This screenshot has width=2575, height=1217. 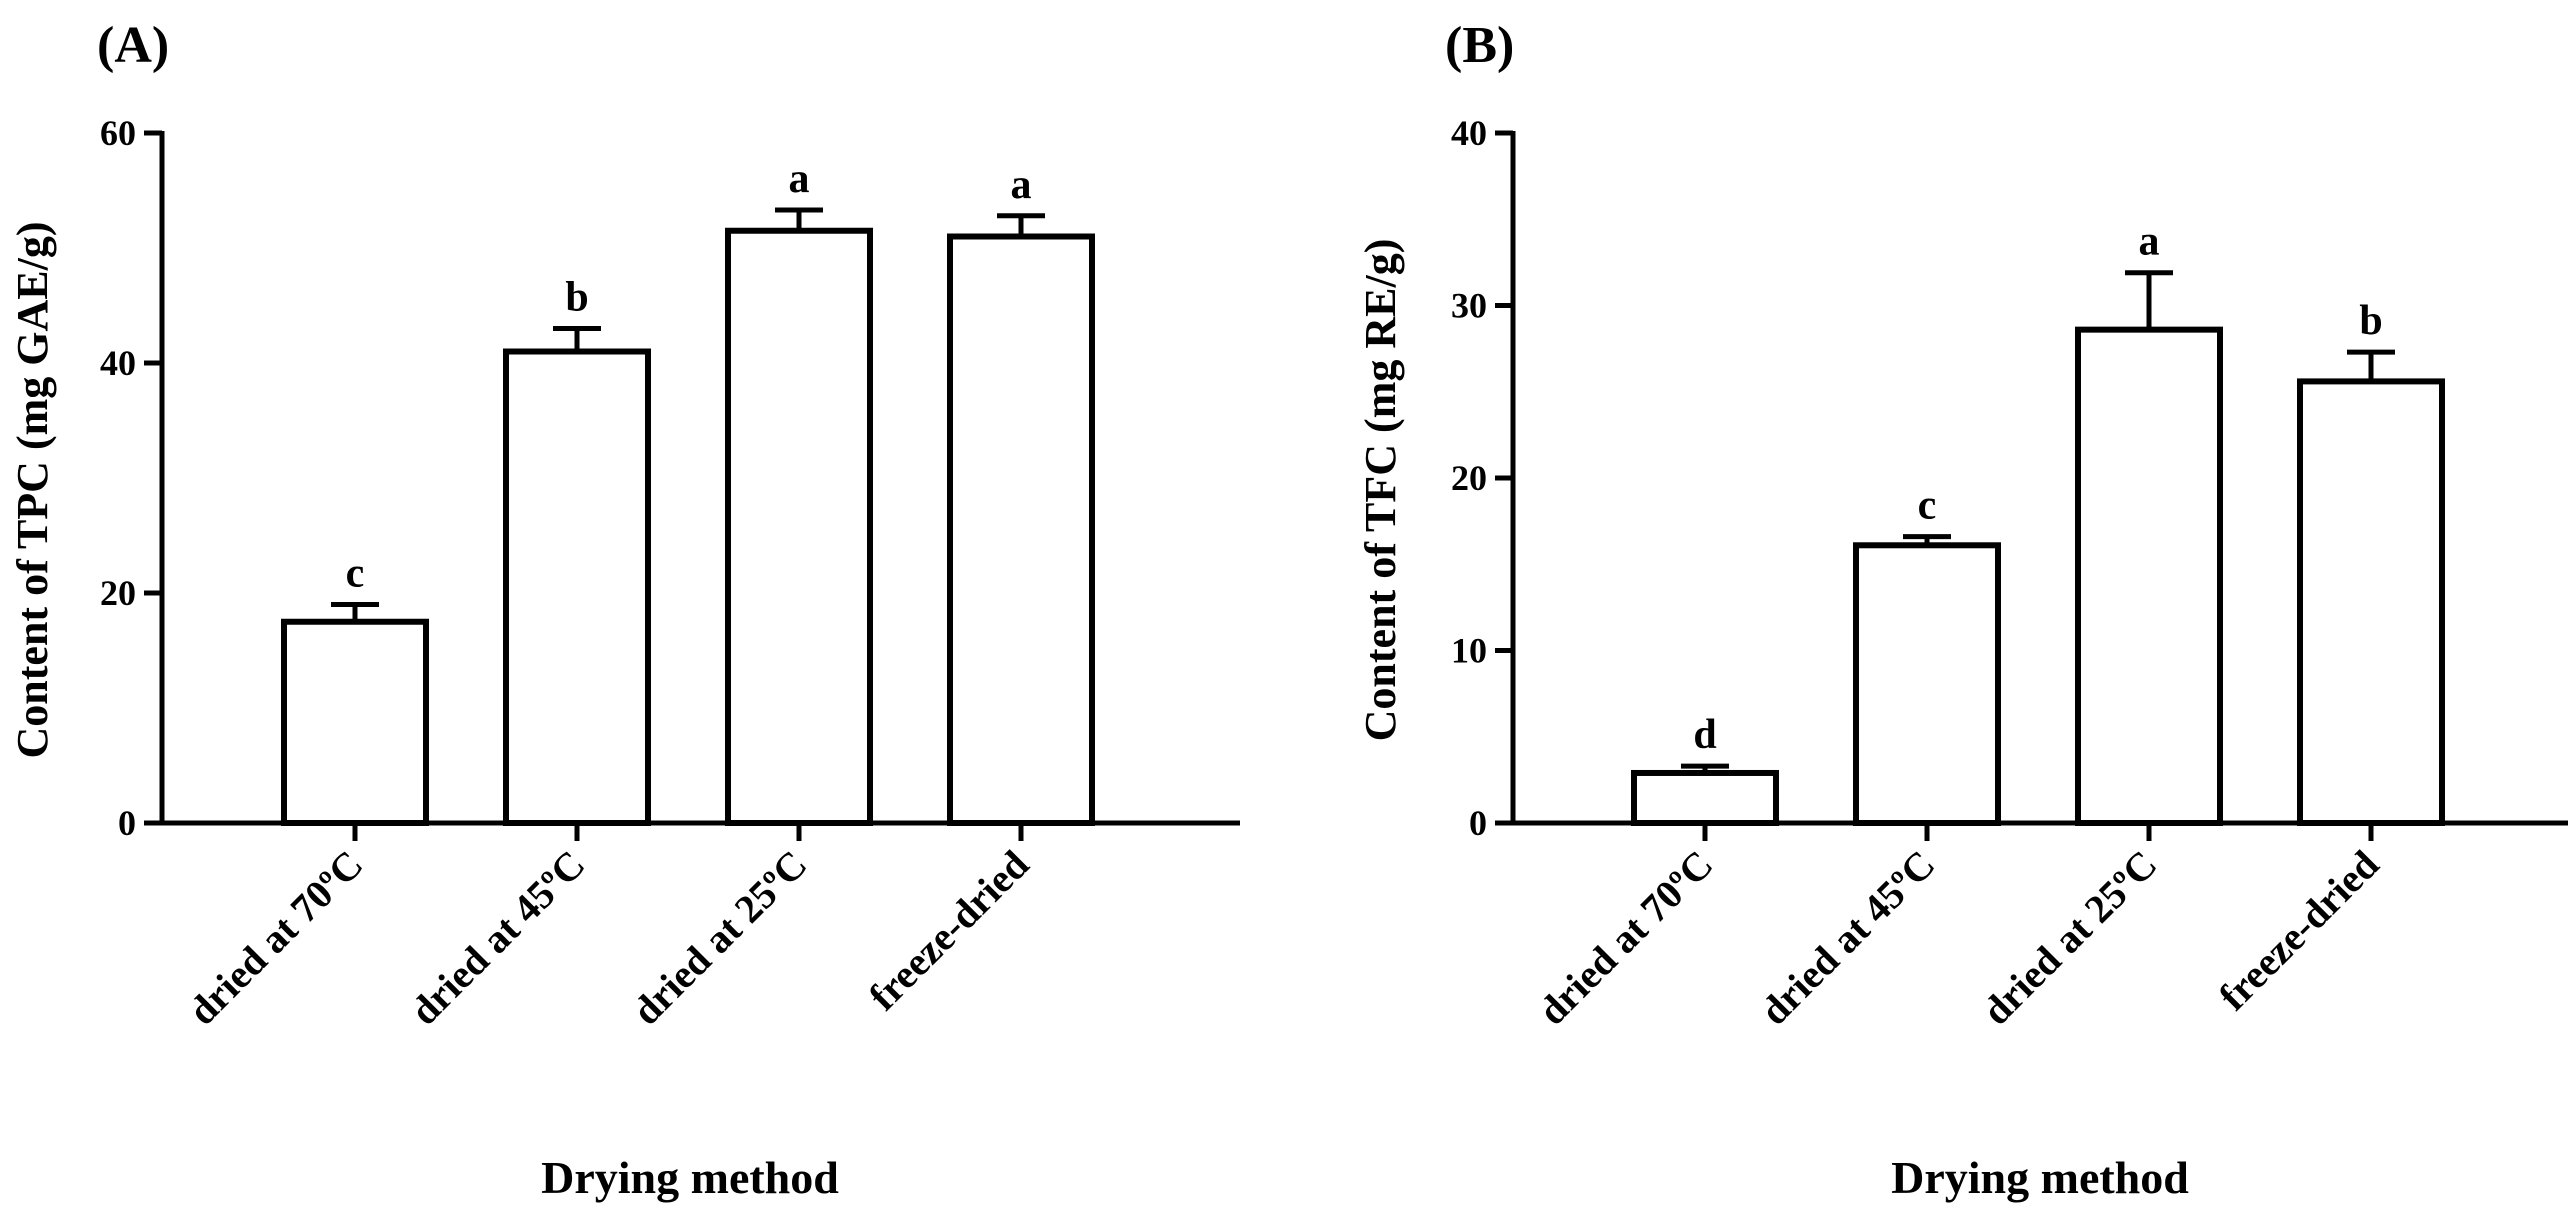 What do you see at coordinates (1479, 45) in the screenshot?
I see `panel-b-label: (B)` at bounding box center [1479, 45].